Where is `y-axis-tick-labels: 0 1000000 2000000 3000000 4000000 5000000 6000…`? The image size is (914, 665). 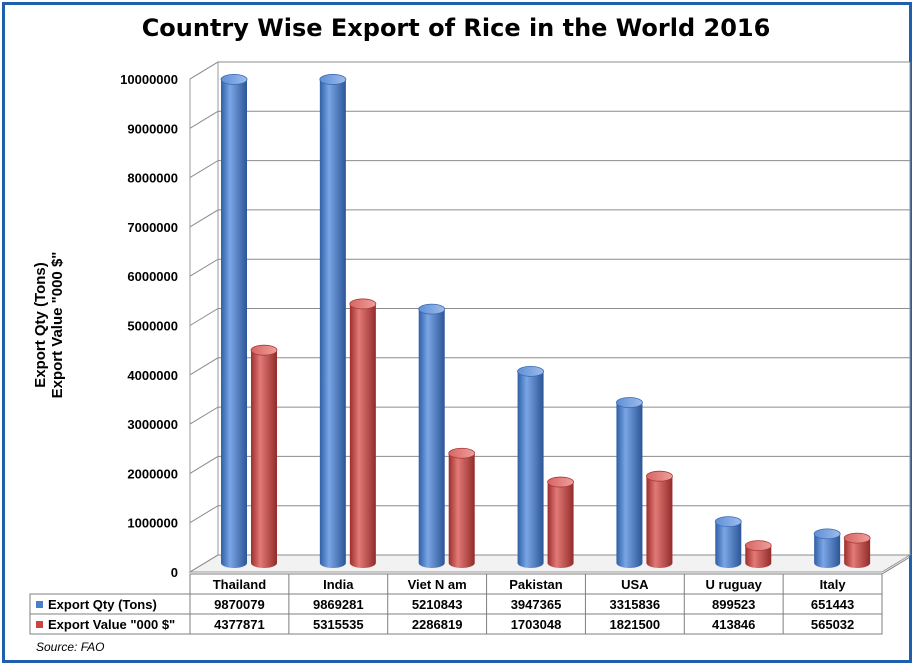
y-axis-tick-labels: 0 1000000 2000000 3000000 4000000 5000000 6000… is located at coordinates (149, 326).